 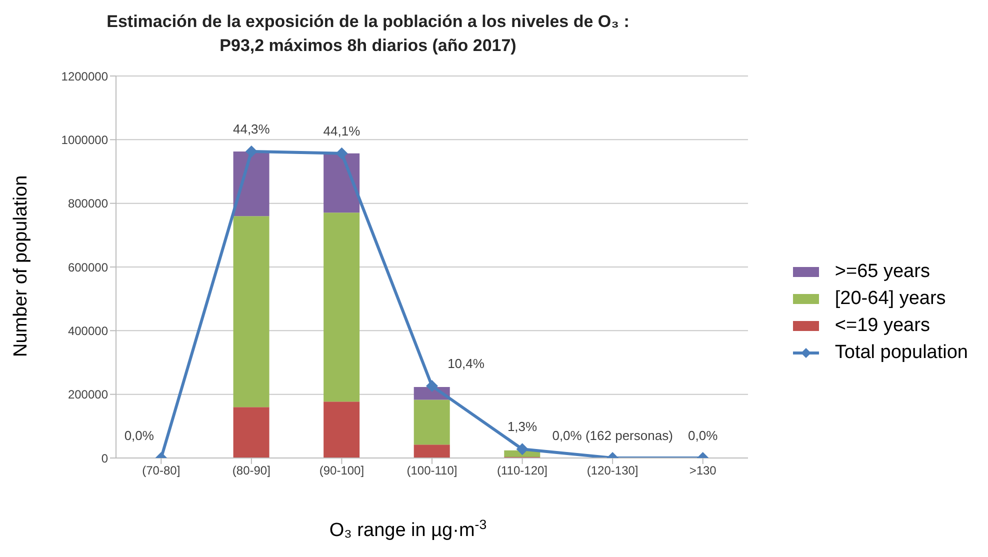 What do you see at coordinates (612, 471) in the screenshot?
I see `x-tick-label: (120-130]` at bounding box center [612, 471].